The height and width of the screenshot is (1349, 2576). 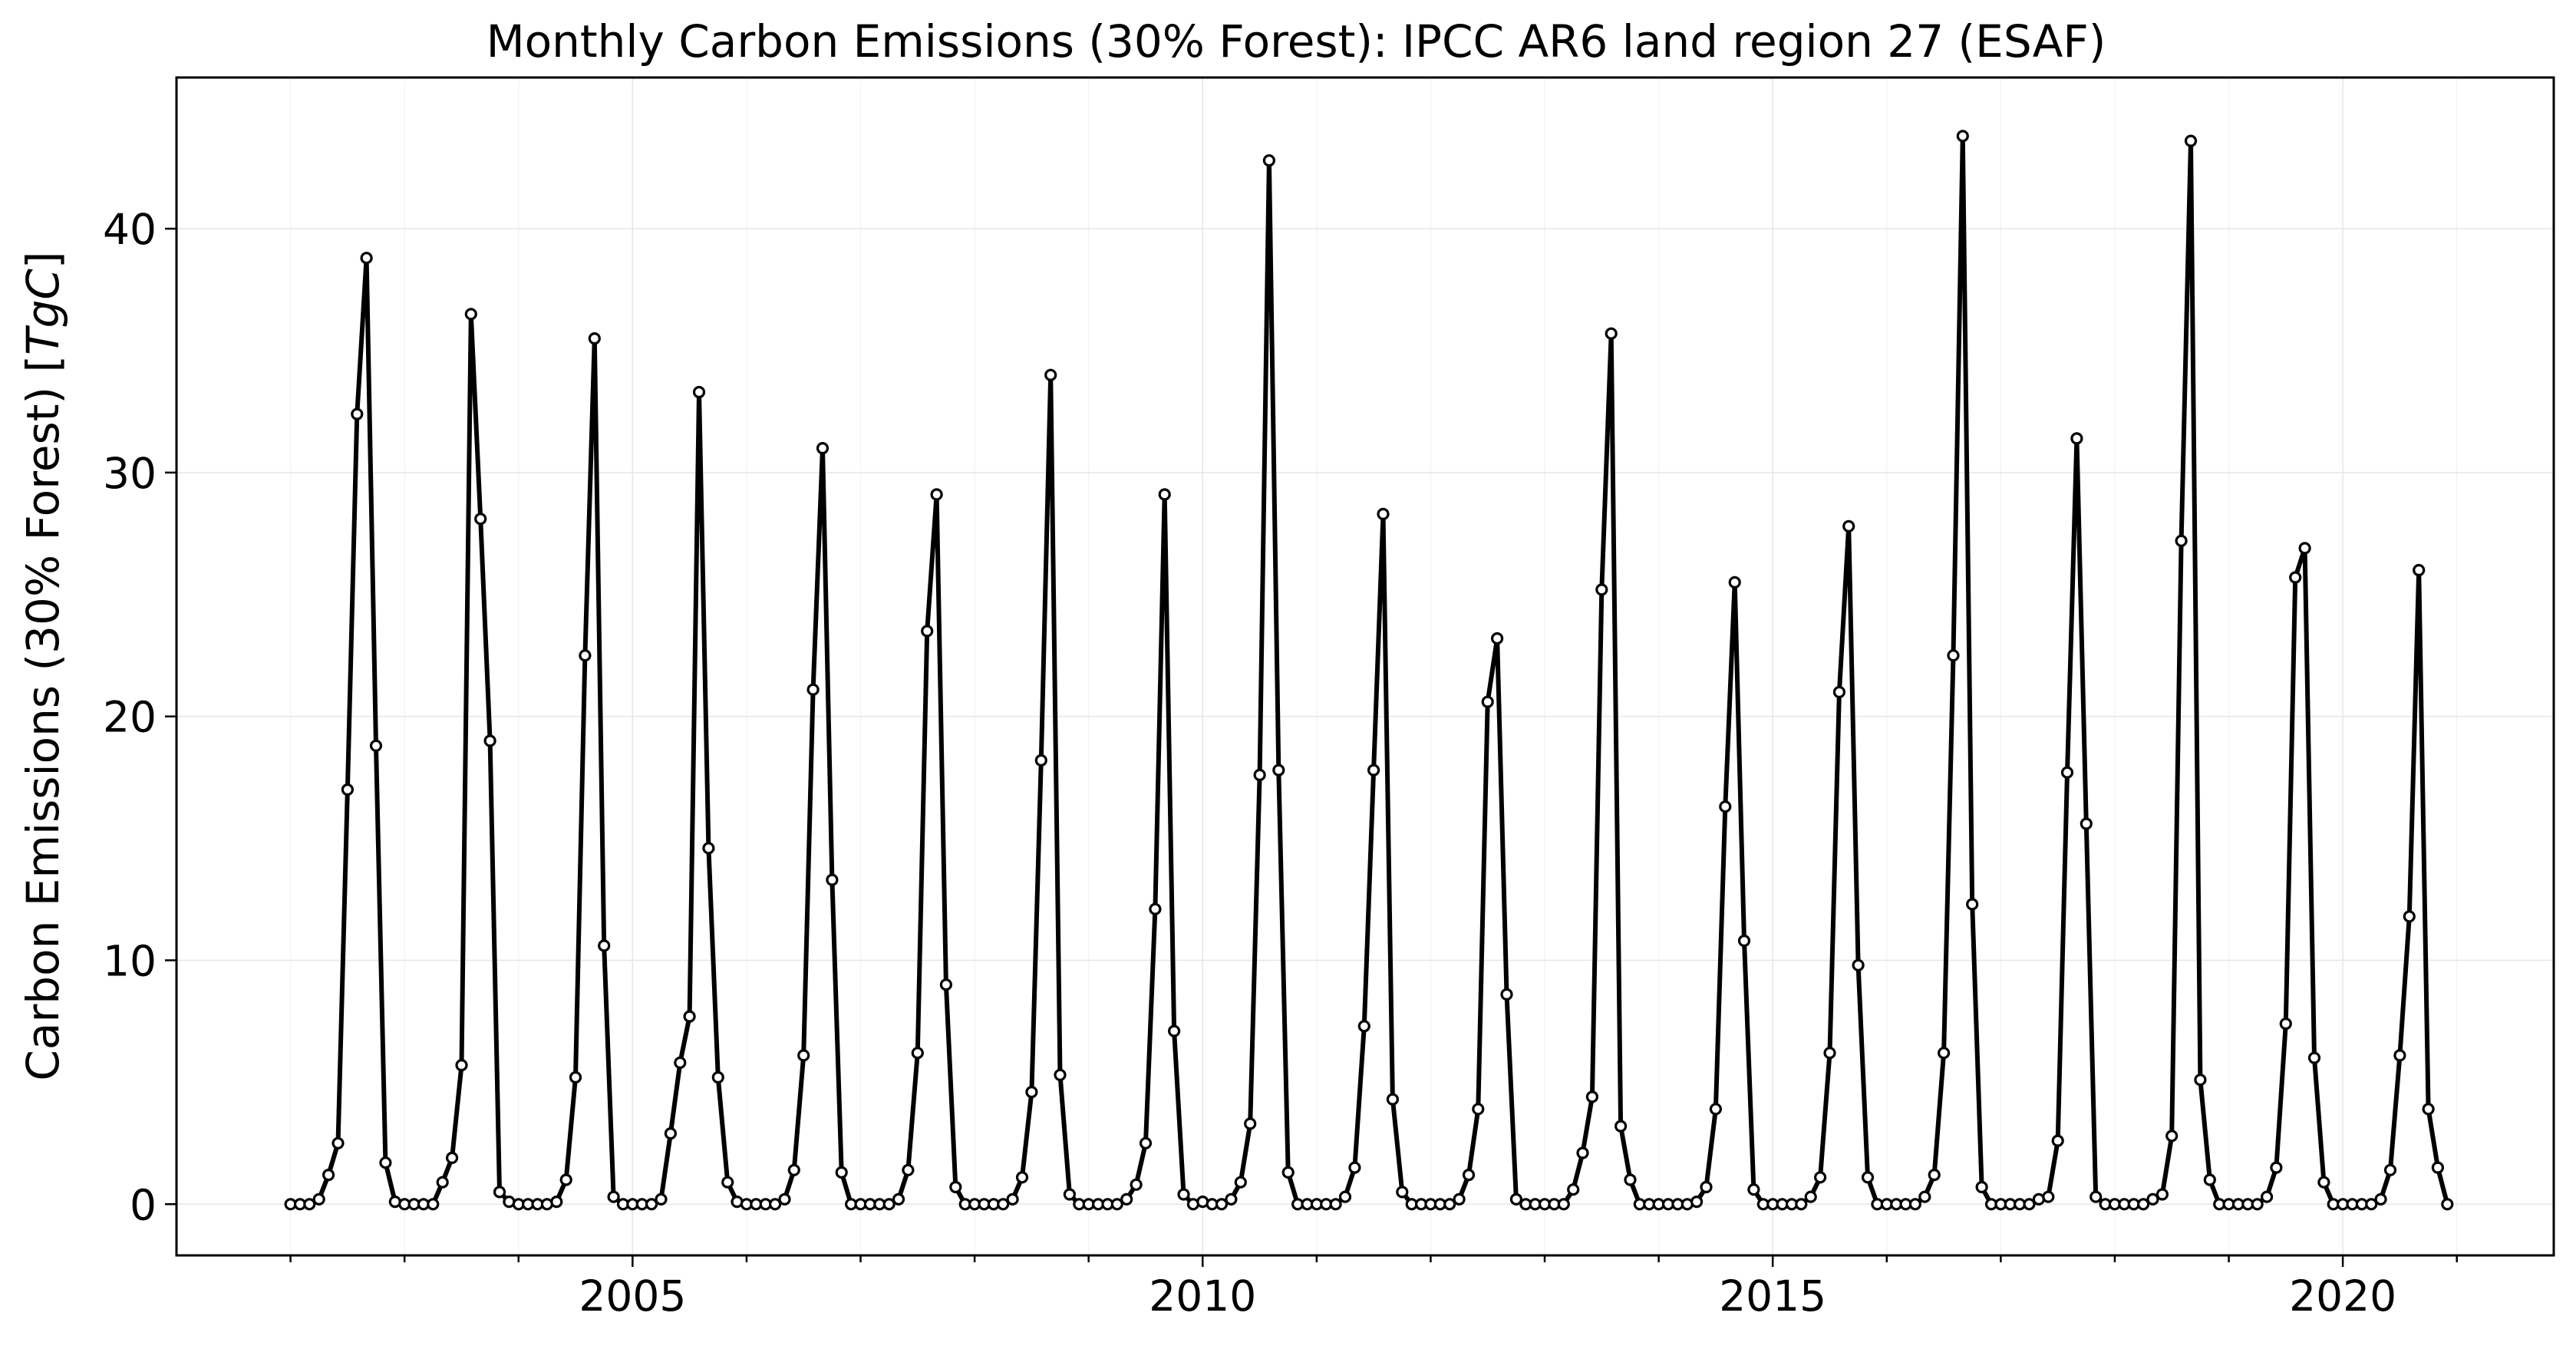 What do you see at coordinates (43, 718) in the screenshot?
I see `y-axis-label-text: Carbon Emissions (30% Forest) [` at bounding box center [43, 718].